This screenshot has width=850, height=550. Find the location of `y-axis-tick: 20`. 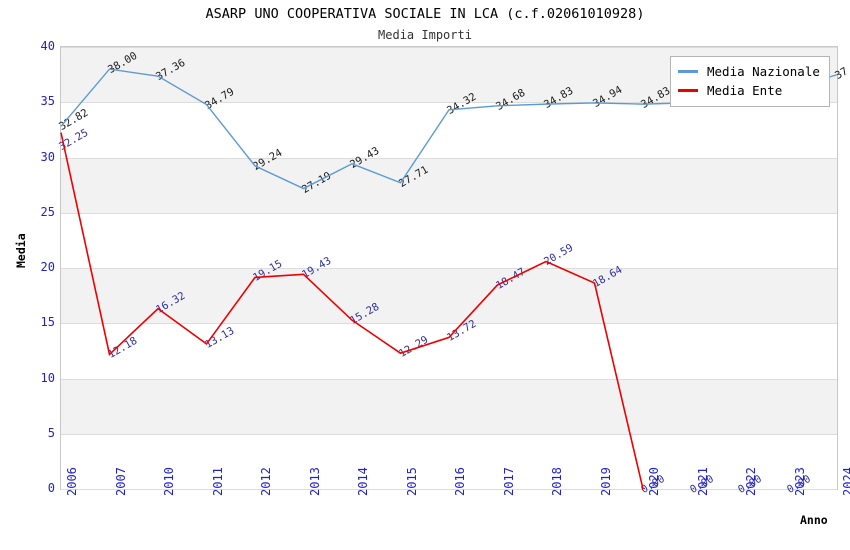

y-axis-tick: 20 is located at coordinates (47, 267).